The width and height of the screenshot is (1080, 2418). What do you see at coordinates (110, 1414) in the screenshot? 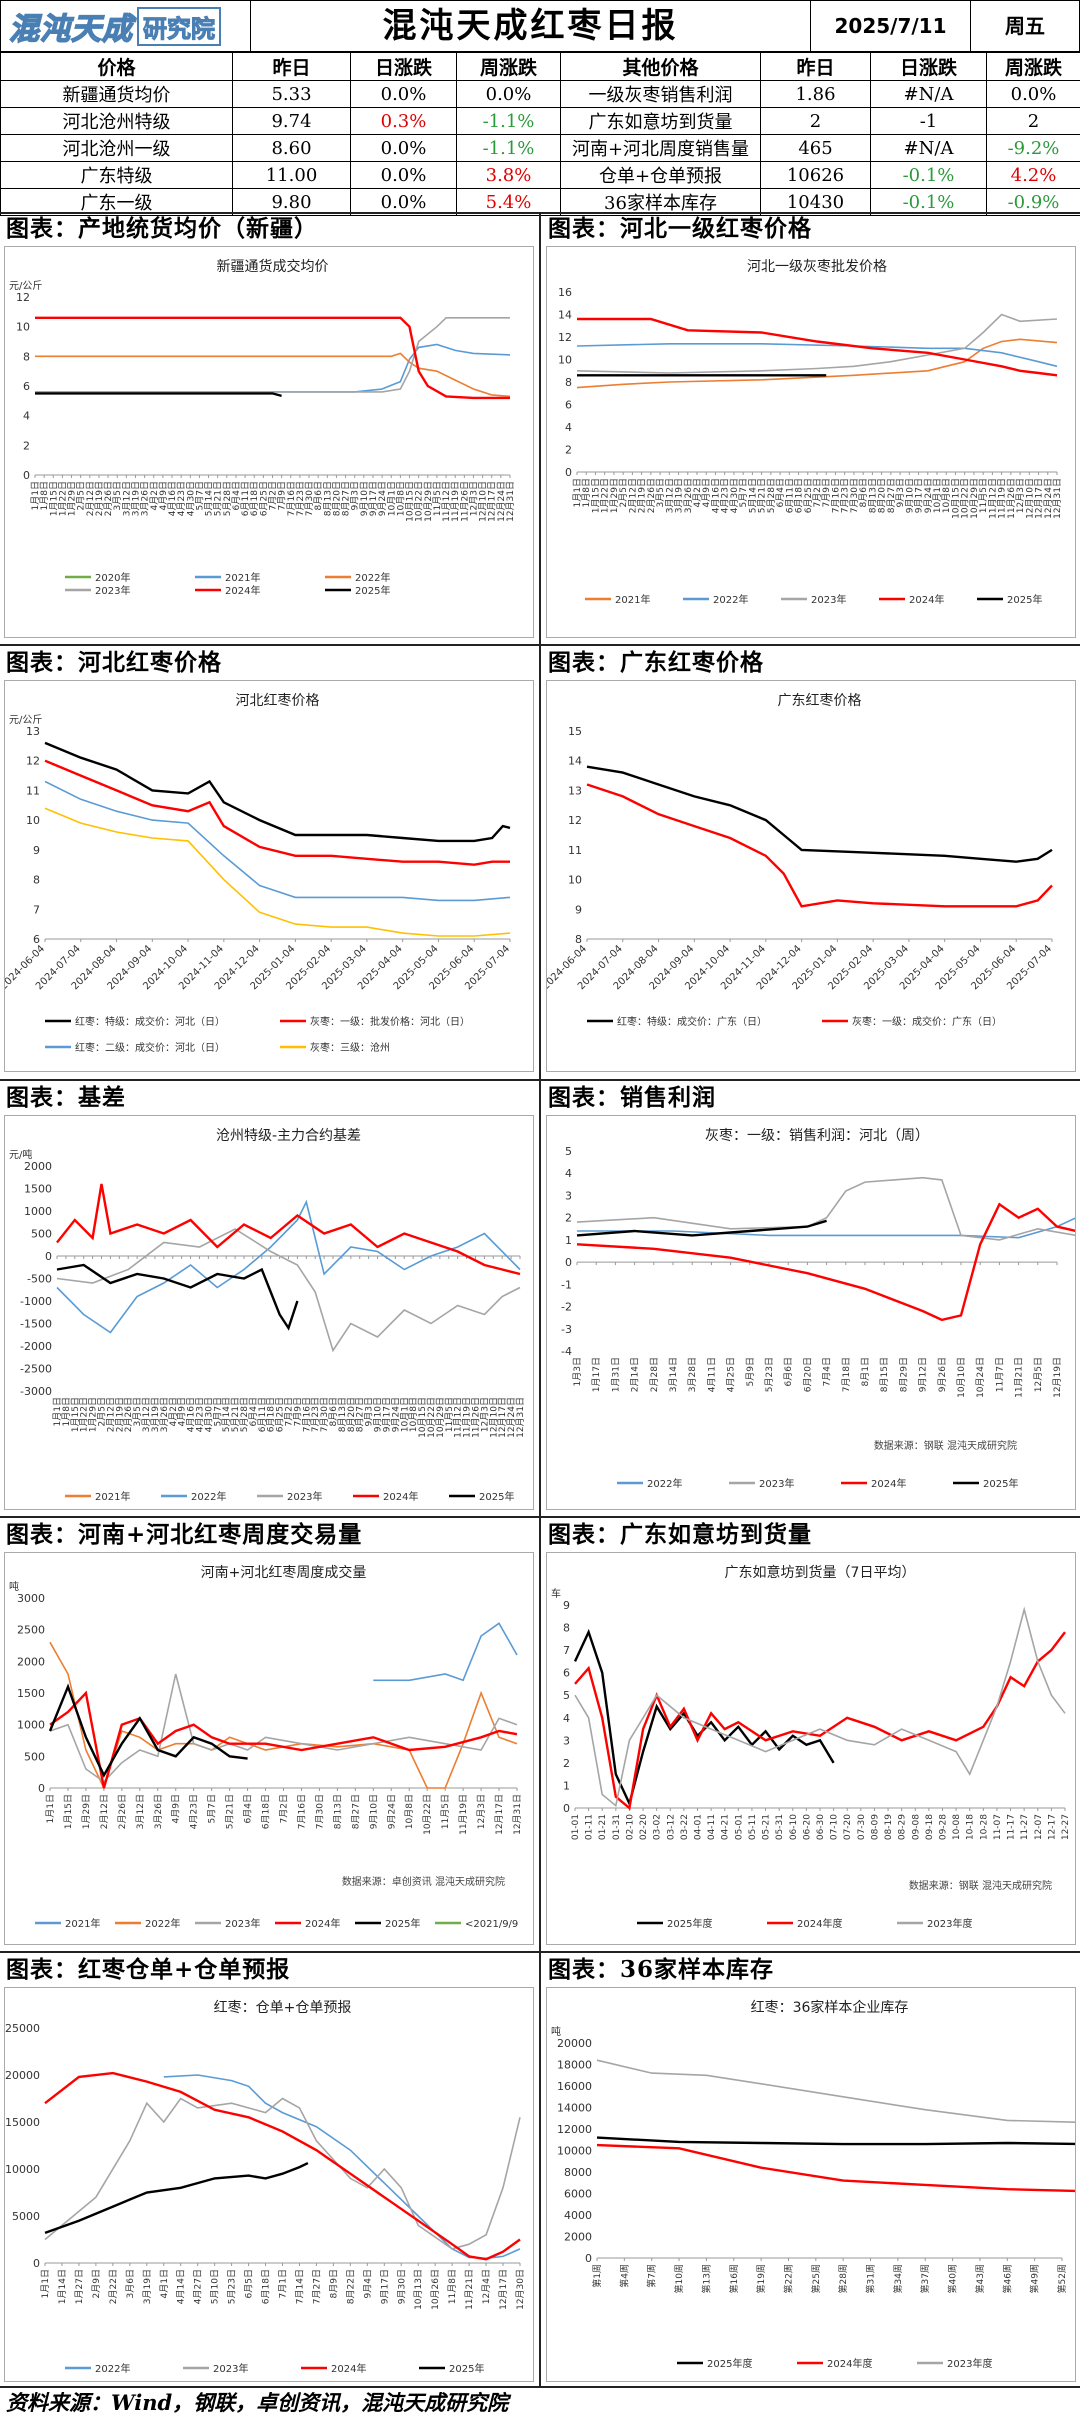
I see `x-tick-label: 2月12日` at bounding box center [110, 1414].